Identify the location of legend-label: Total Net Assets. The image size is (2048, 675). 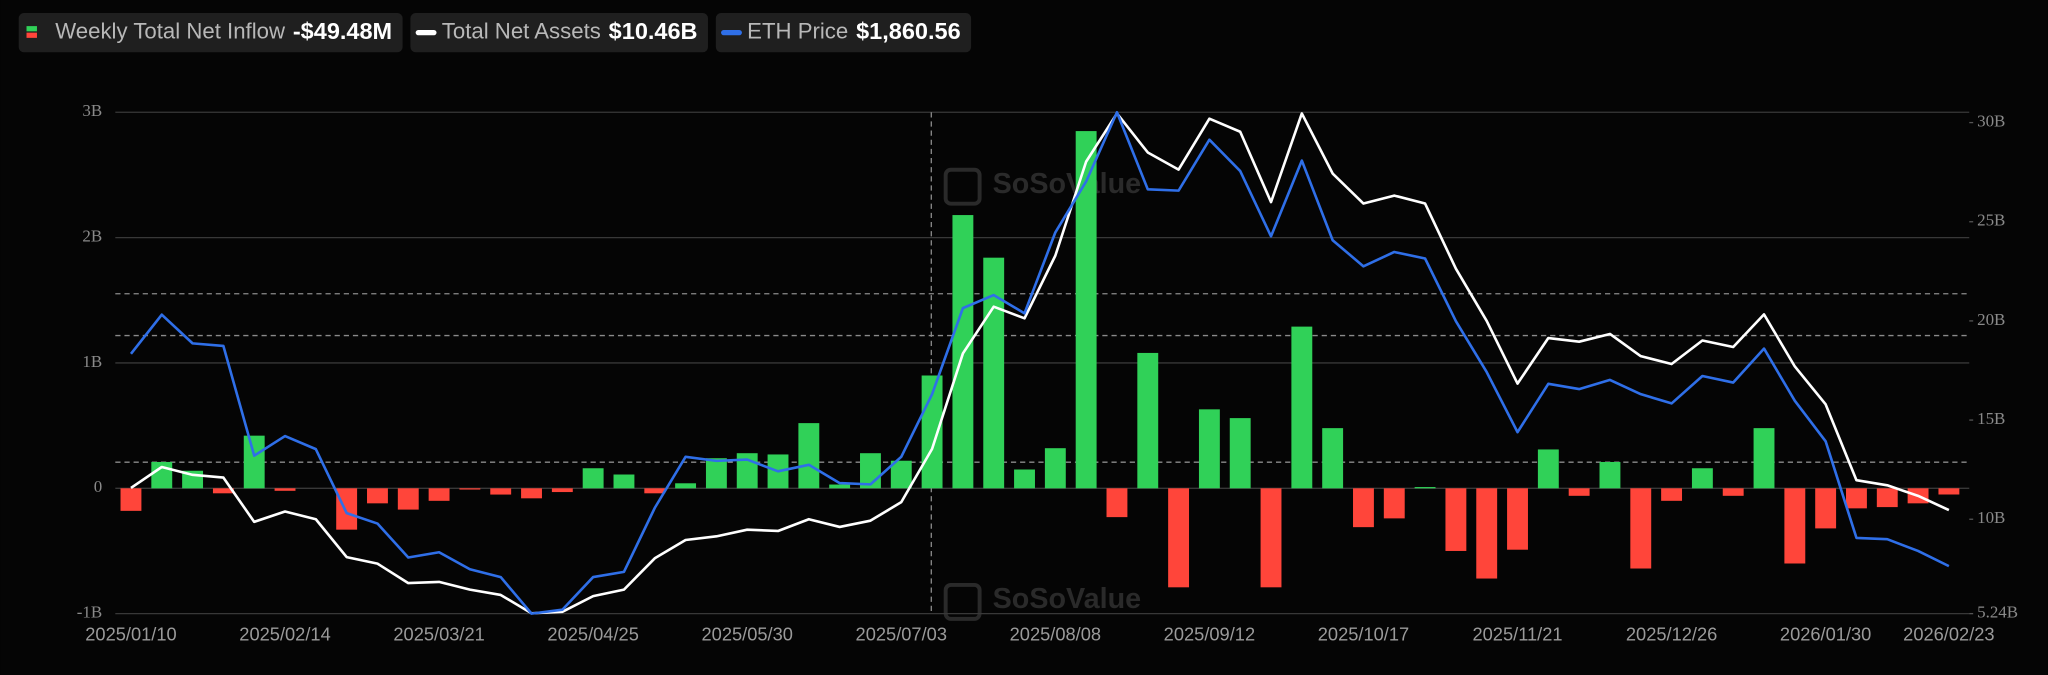
(521, 30).